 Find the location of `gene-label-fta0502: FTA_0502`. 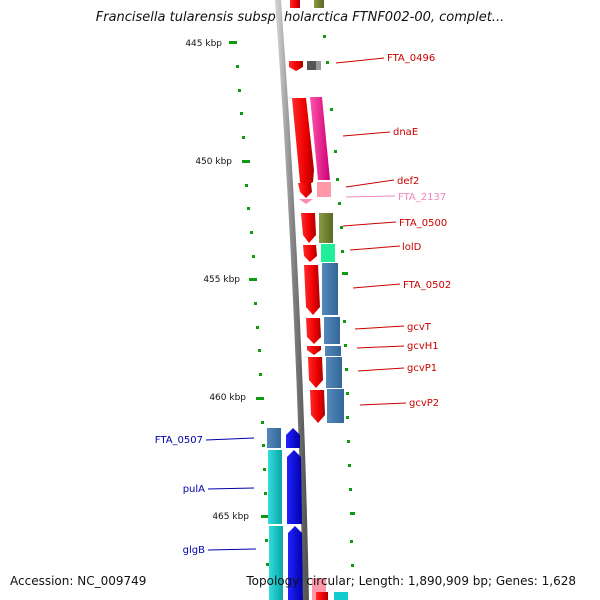

gene-label-fta0502: FTA_0502 is located at coordinates (427, 285).